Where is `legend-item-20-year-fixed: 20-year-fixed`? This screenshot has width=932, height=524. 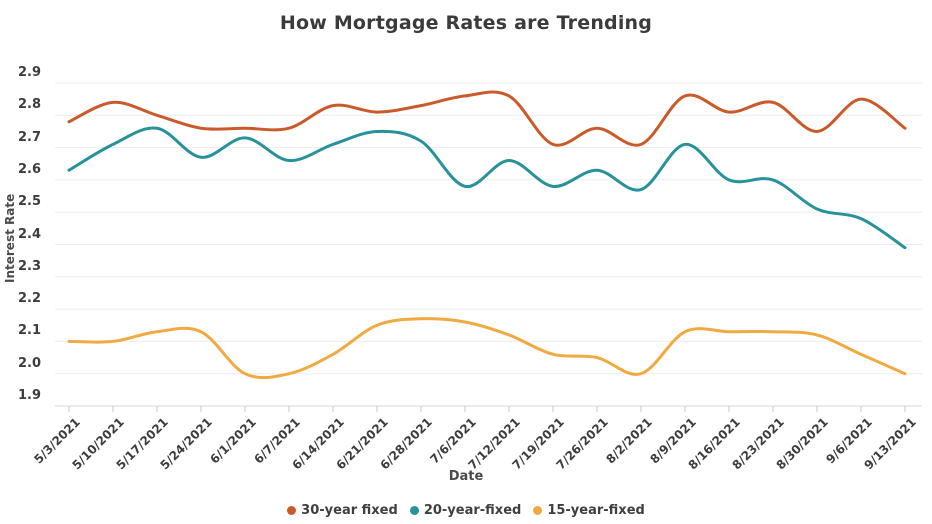 legend-item-20-year-fixed: 20-year-fixed is located at coordinates (465, 510).